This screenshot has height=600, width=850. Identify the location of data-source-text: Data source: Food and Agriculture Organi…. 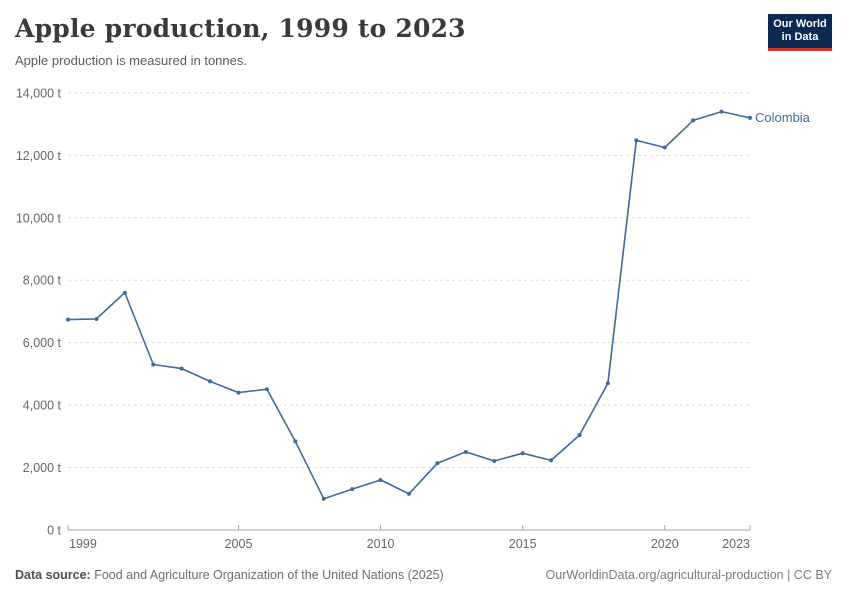
(229, 575).